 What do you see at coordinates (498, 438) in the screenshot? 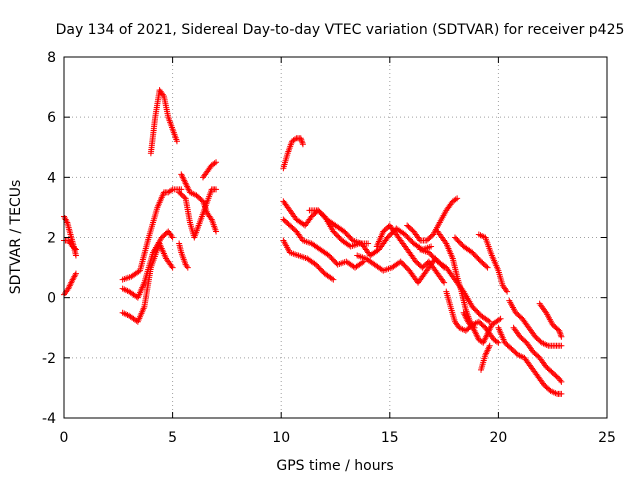
I see `x-tick-label: 20` at bounding box center [498, 438].